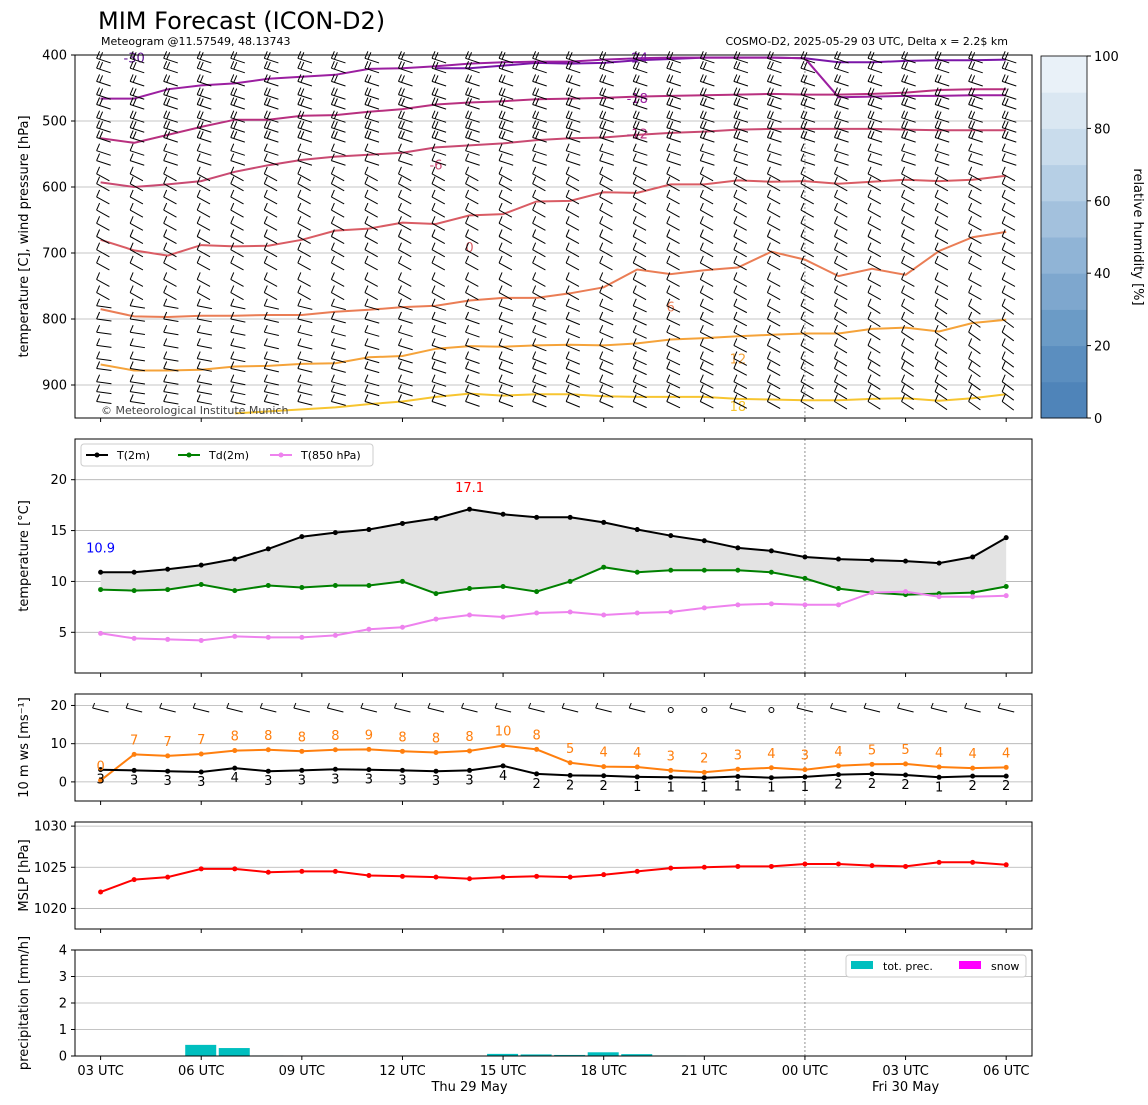  What do you see at coordinates (570, 1055) in the screenshot?
I see `precip-bar` at bounding box center [570, 1055].